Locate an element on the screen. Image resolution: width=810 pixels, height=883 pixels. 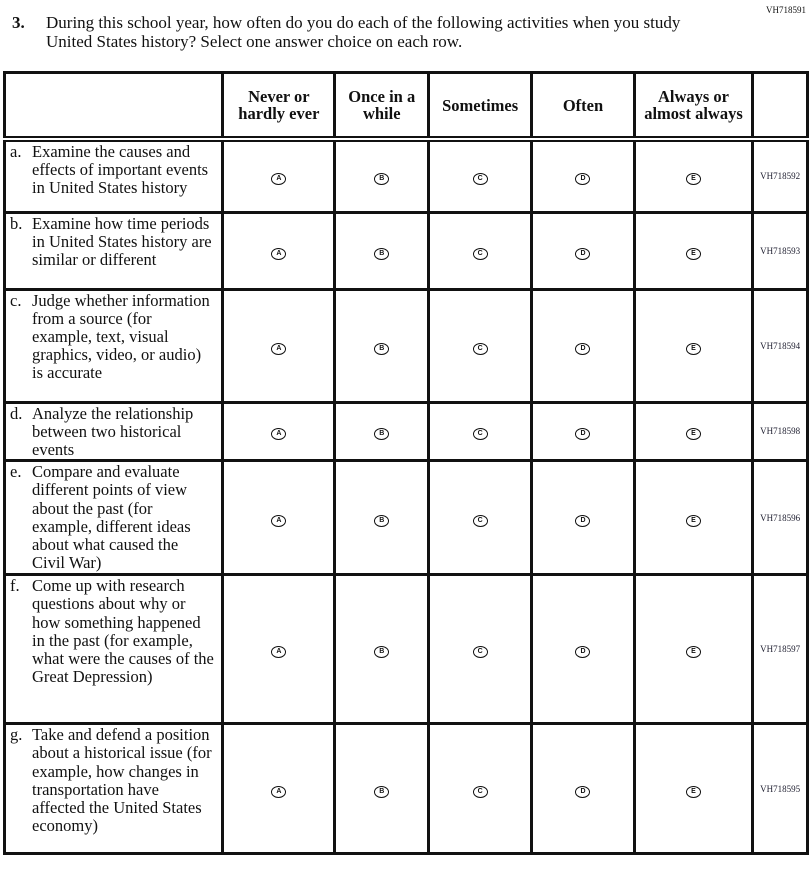
row-id: VH718593 is located at coordinates (780, 250).